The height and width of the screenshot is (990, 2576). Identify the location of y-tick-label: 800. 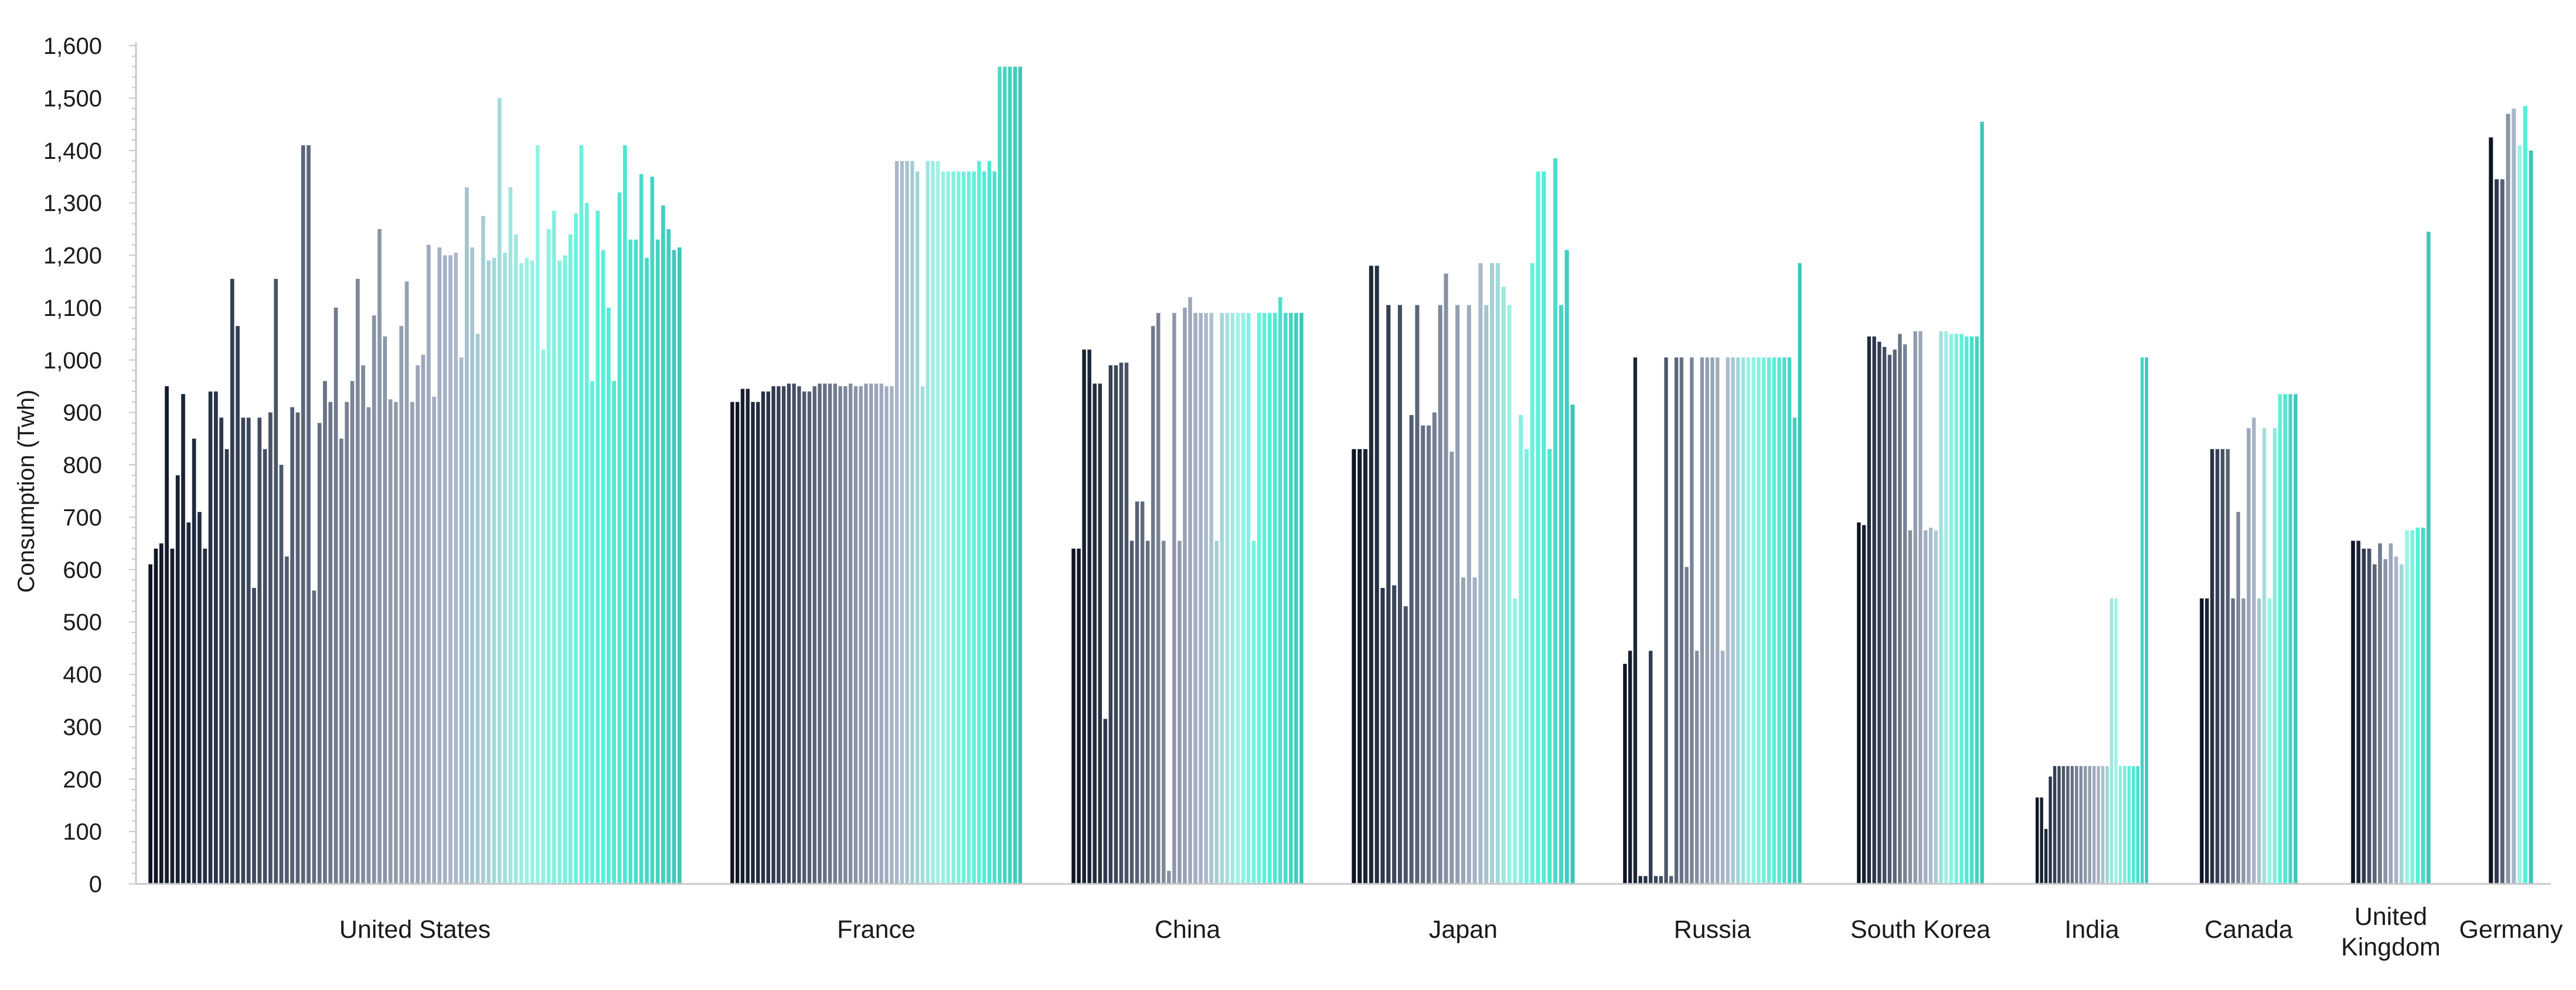
(82, 465).